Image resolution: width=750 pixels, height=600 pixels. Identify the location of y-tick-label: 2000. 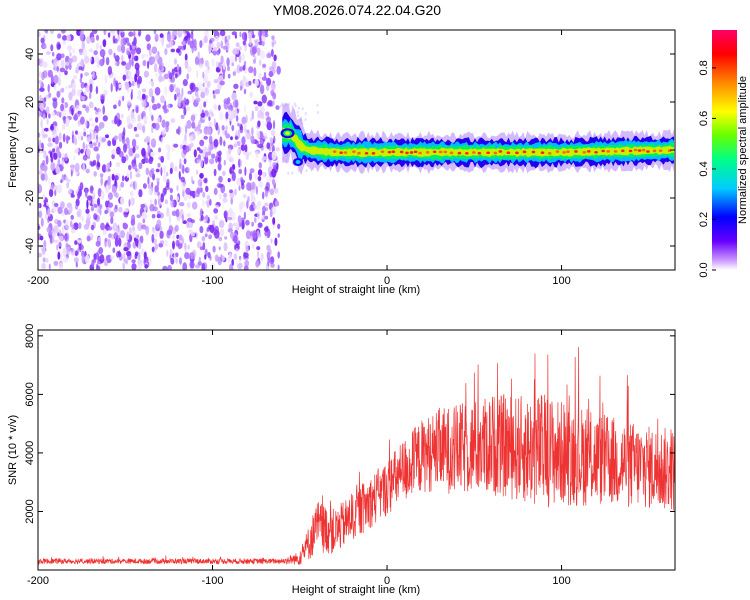
(30, 511).